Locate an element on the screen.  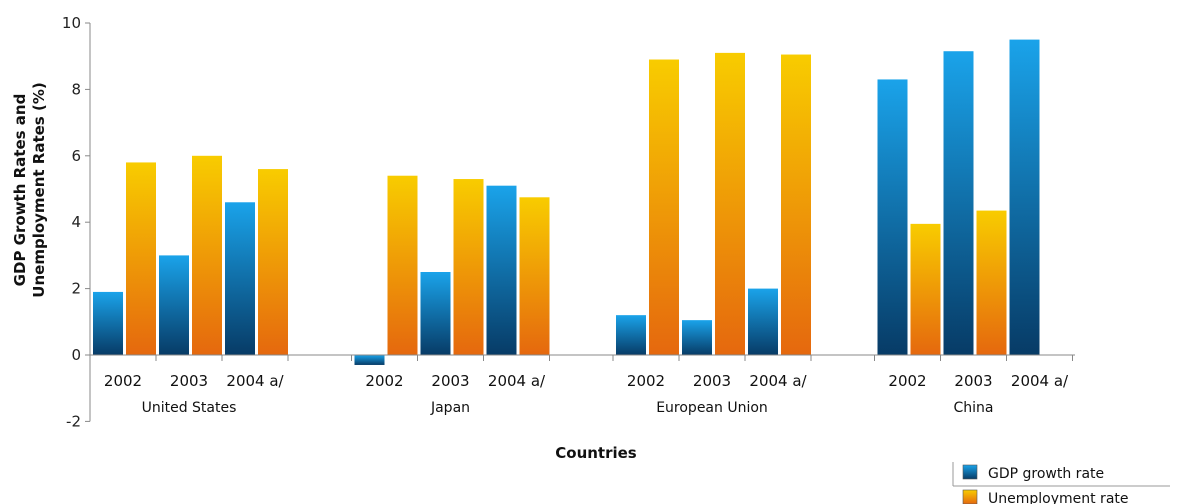
legend-label-unemployment: Unemployment rate is located at coordinates (1058, 497).